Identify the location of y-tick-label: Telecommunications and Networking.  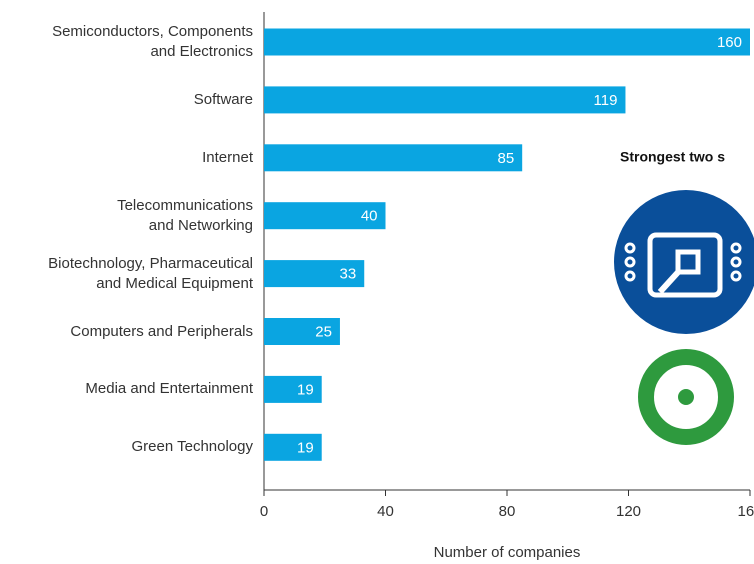
(185, 215).